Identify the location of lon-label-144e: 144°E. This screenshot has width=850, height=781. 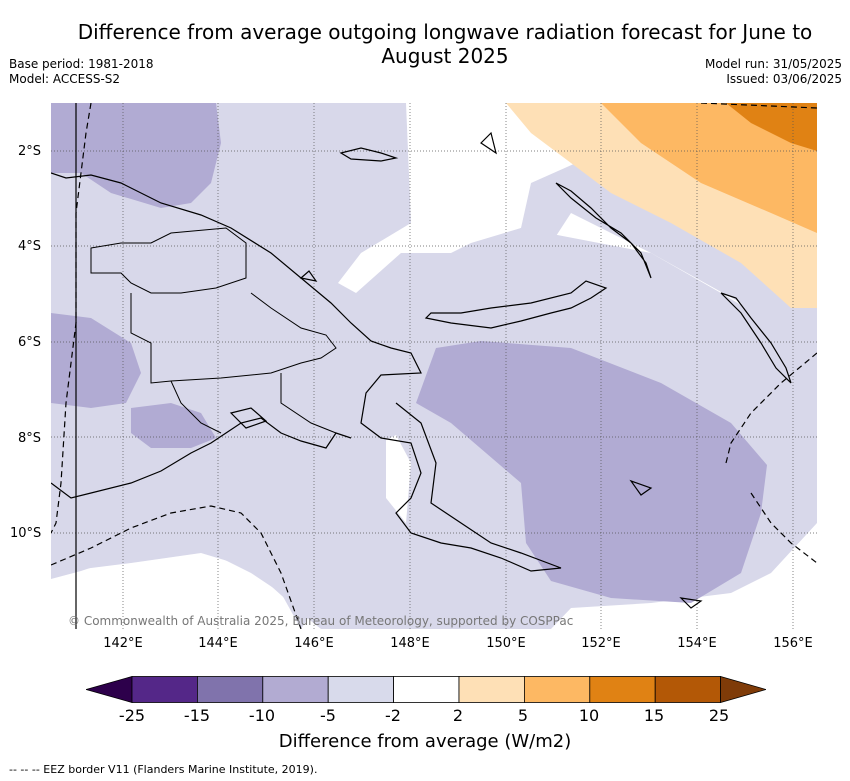
(218, 643).